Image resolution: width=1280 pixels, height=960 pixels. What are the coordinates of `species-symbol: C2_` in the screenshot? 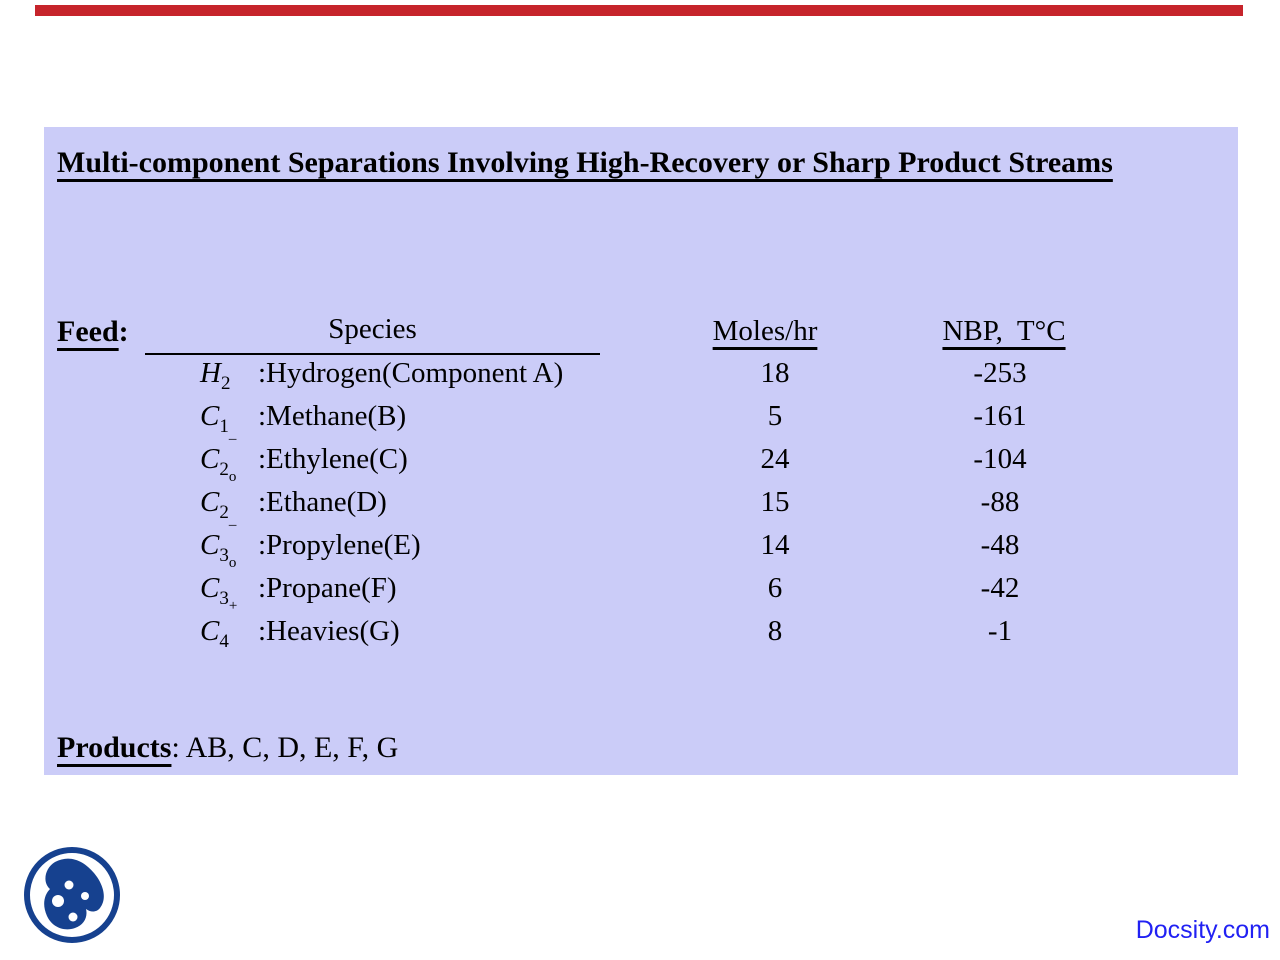 It's located at (229, 507).